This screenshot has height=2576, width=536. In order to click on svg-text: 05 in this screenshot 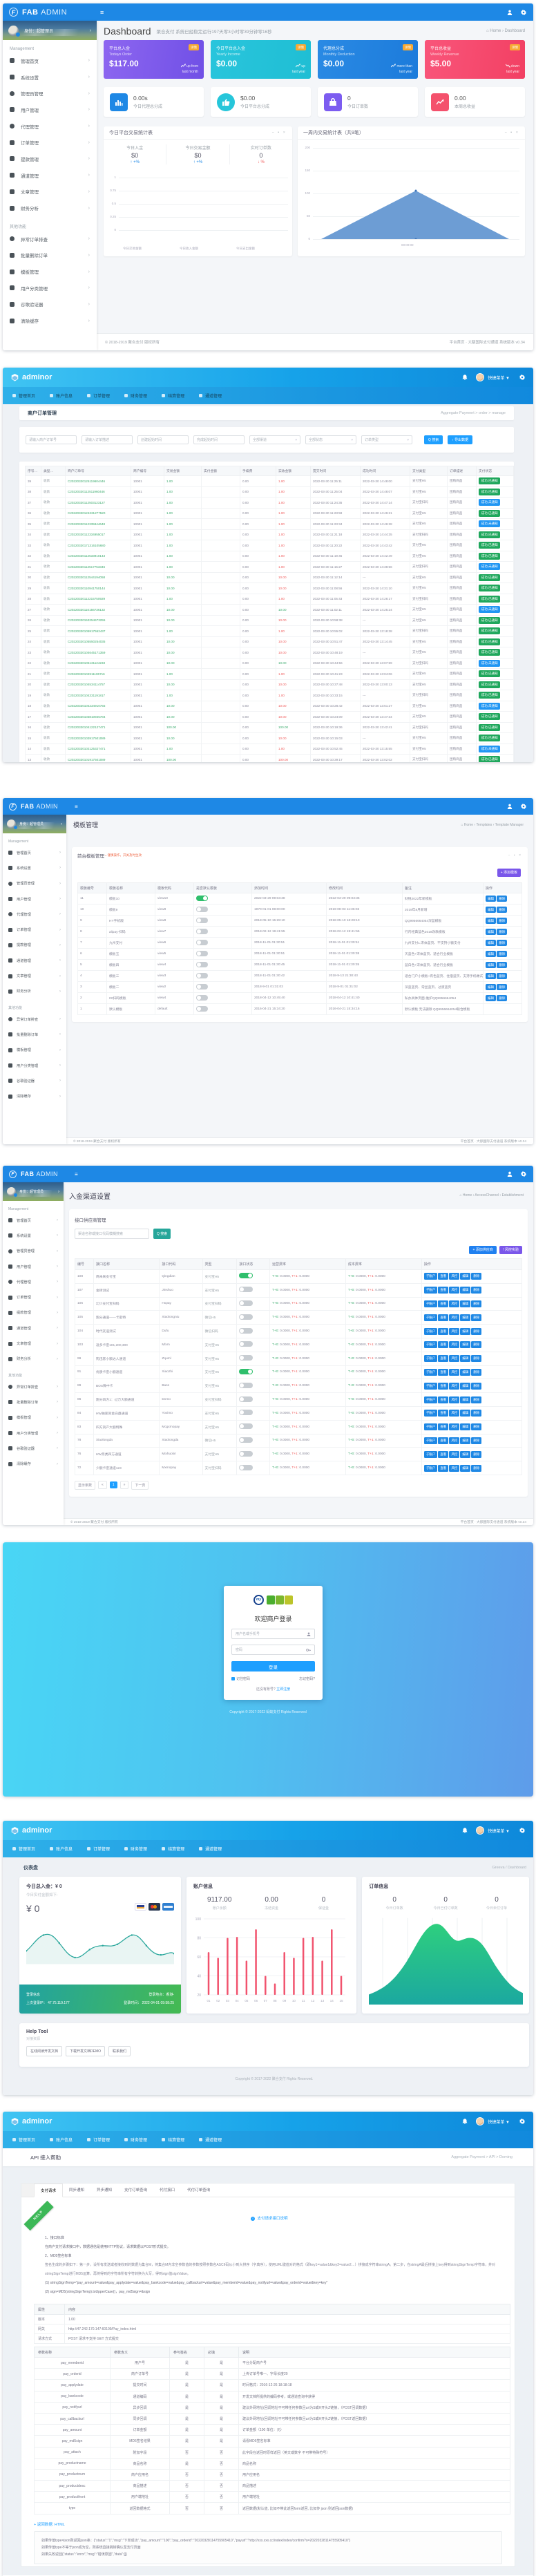, I will do `click(247, 2000)`.